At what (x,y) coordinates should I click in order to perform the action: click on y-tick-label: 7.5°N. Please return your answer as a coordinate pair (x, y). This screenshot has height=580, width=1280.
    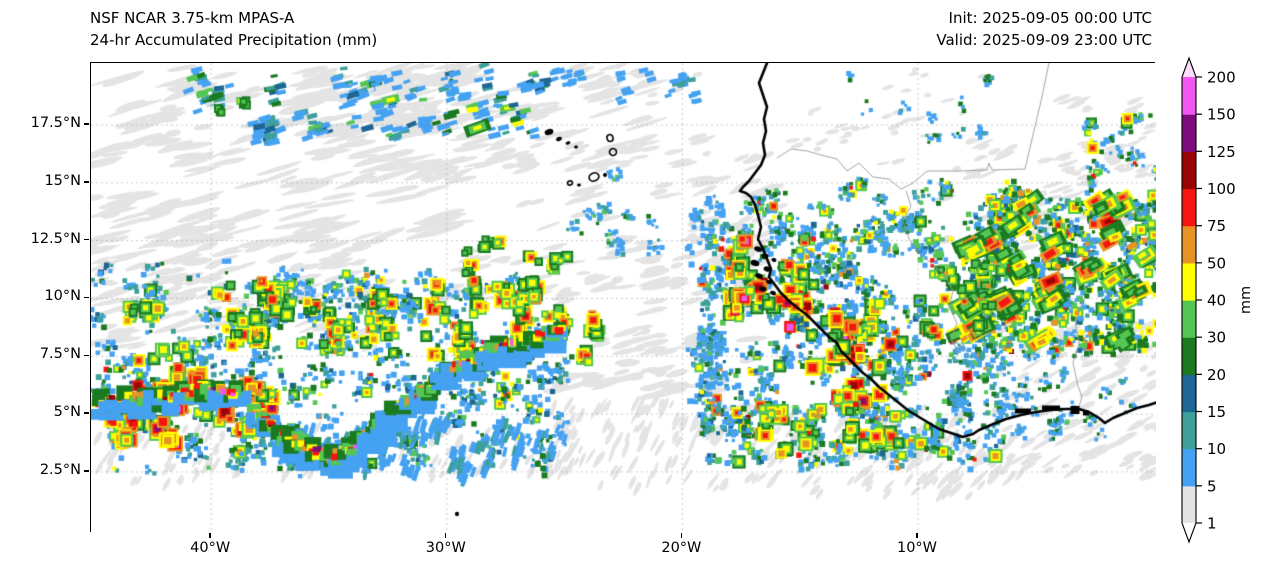
    Looking at the image, I should click on (60, 354).